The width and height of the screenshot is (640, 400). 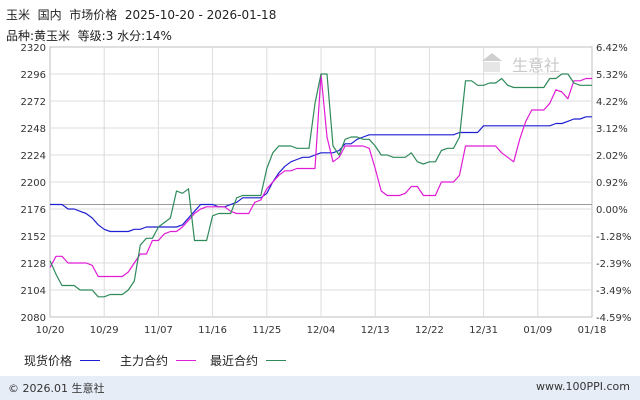 I want to click on chart-title: 玉米 国内 市场价格 2025-10-20 - 2026-01-18, so click(x=141, y=15).